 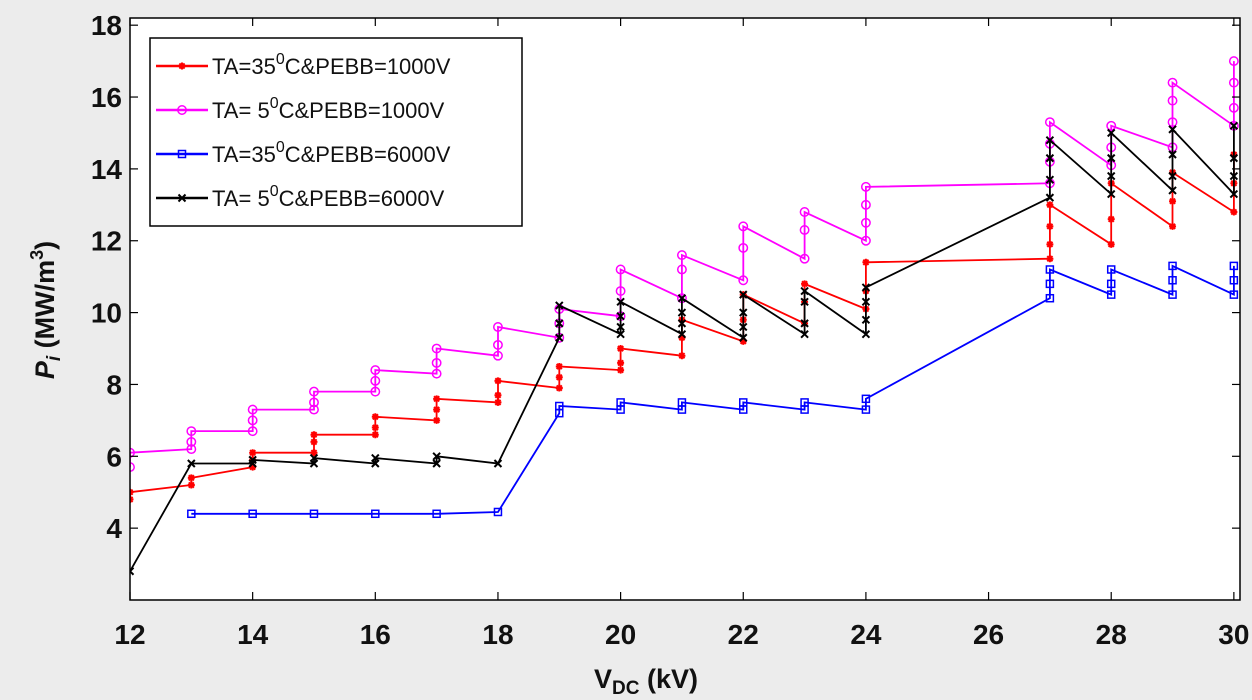 What do you see at coordinates (253, 634) in the screenshot?
I see `x-tick-label: 14` at bounding box center [253, 634].